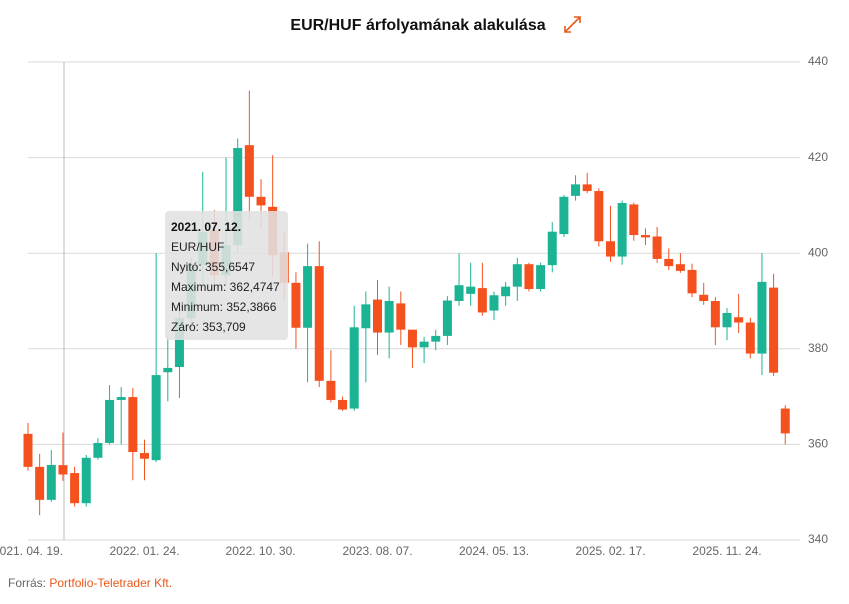 Image resolution: width=849 pixels, height=604 pixels. I want to click on x-tick-label: 2025. 11. 24., so click(726, 551).